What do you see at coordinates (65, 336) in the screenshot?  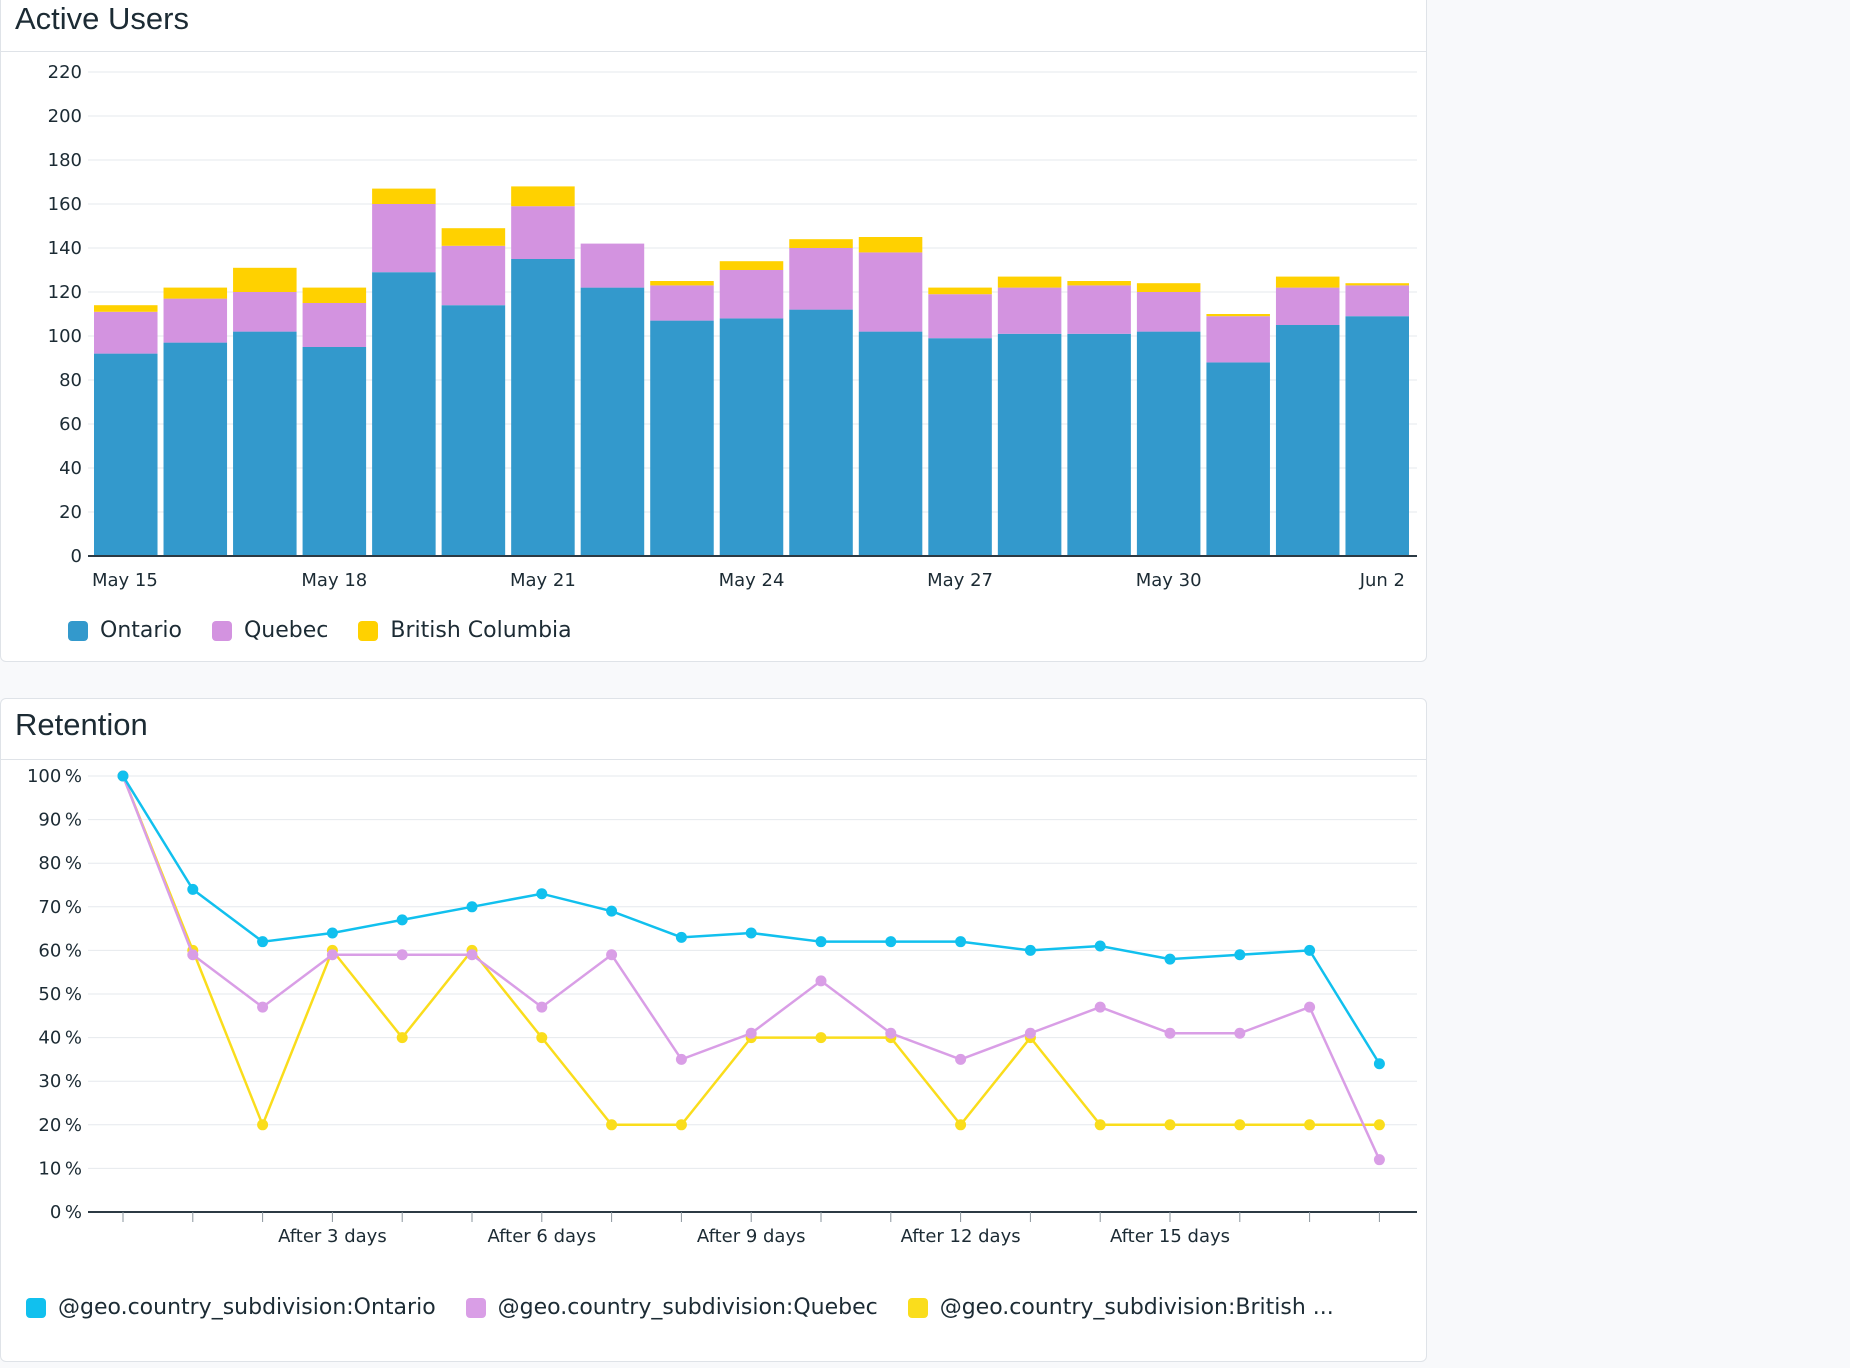 I see `y-tick-label: 100` at bounding box center [65, 336].